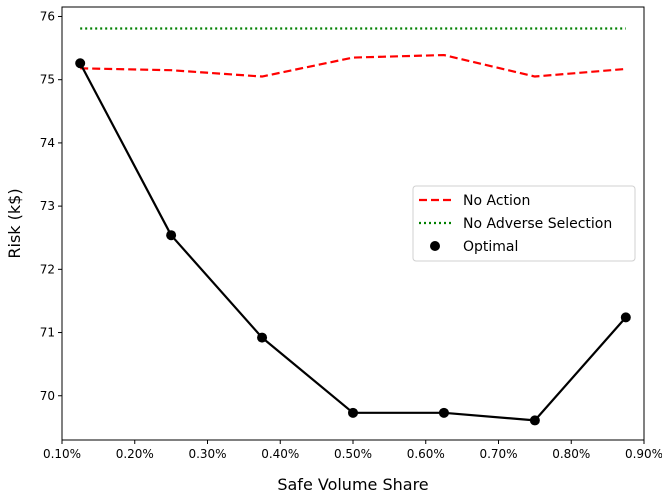 This screenshot has width=662, height=496. Describe the element at coordinates (537, 224) in the screenshot. I see `legend-label-no-adverse-selection: No Adverse Selection` at that location.